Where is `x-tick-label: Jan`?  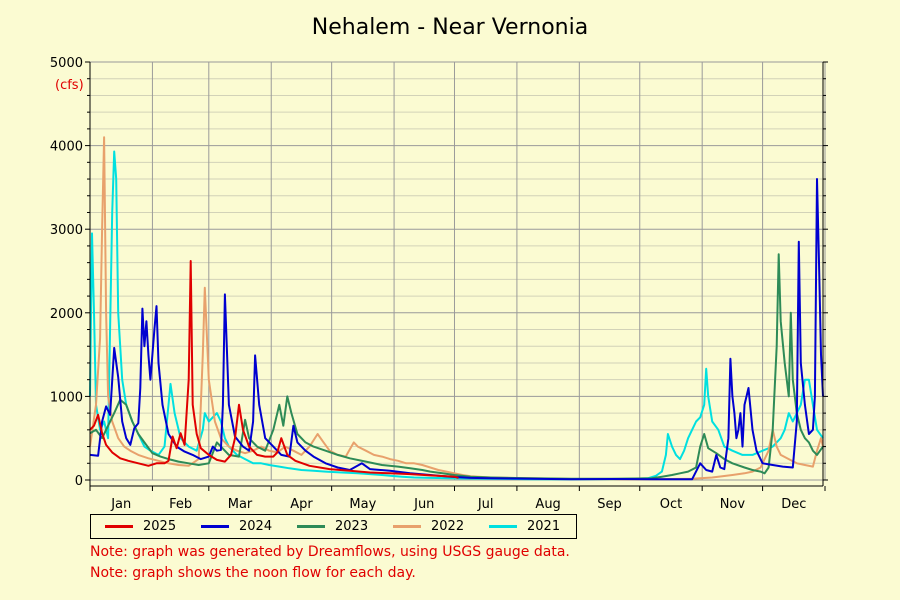
x-tick-label: Jan is located at coordinates (120, 504).